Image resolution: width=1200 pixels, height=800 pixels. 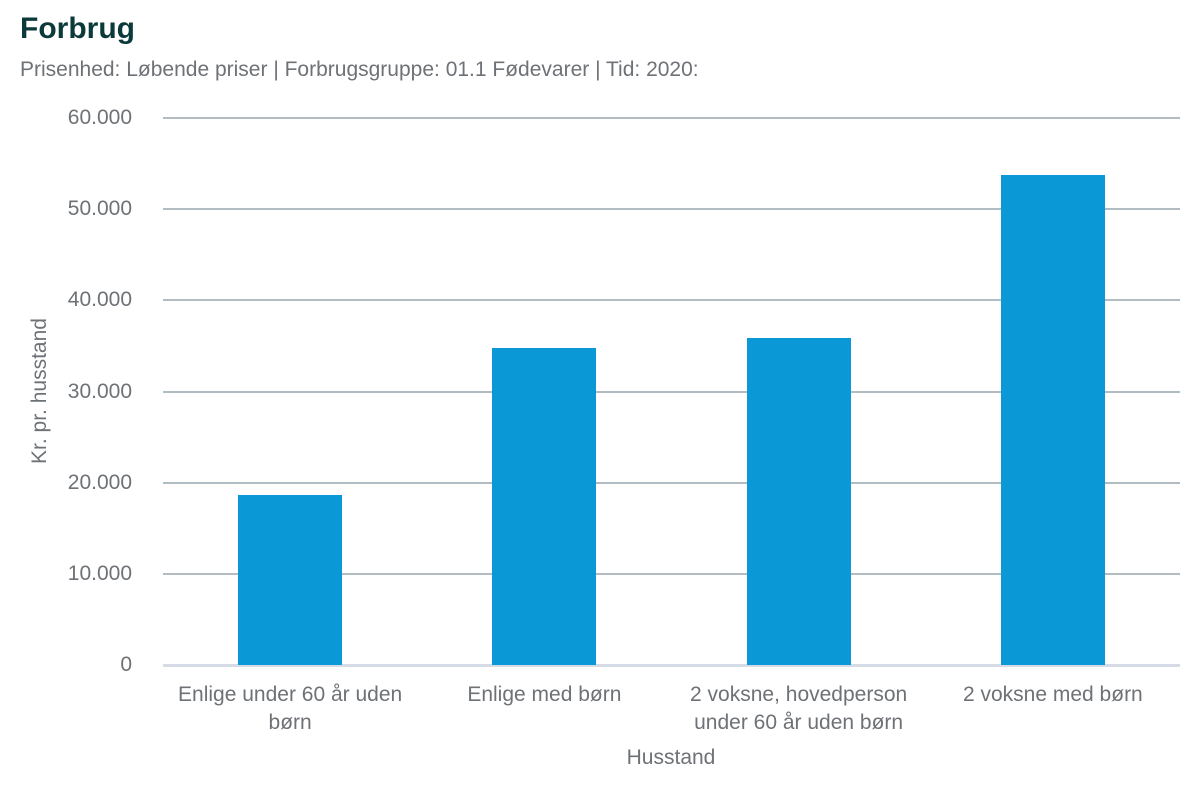 I want to click on y-tick-label: 40.000, so click(x=99, y=300).